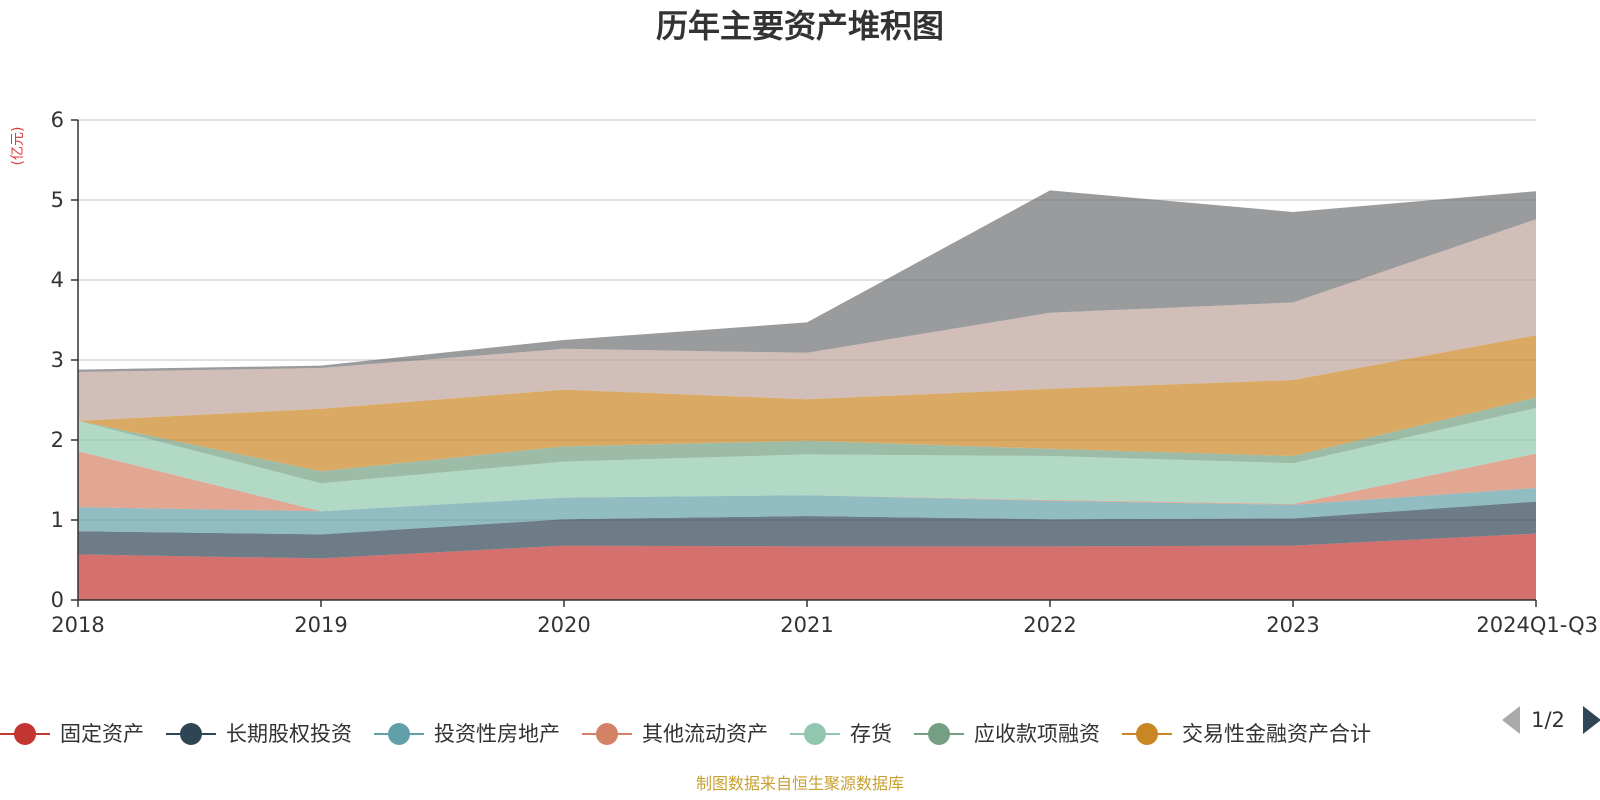 The height and width of the screenshot is (800, 1600). I want to click on y-tick-label: 5, so click(57, 200).